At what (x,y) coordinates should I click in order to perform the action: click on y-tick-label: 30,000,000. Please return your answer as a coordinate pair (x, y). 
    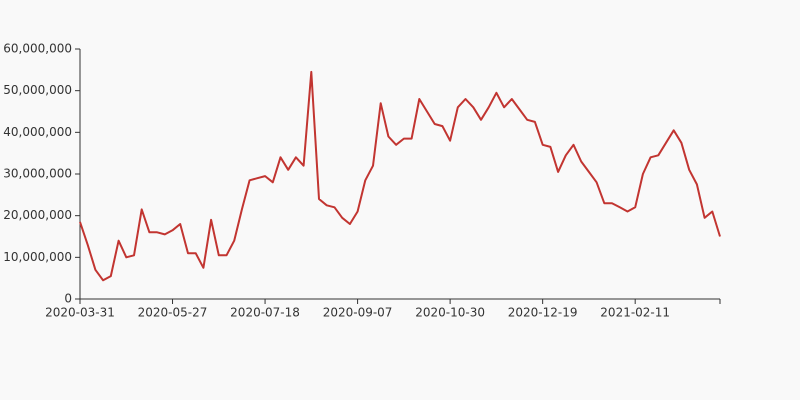
    Looking at the image, I should click on (37, 174).